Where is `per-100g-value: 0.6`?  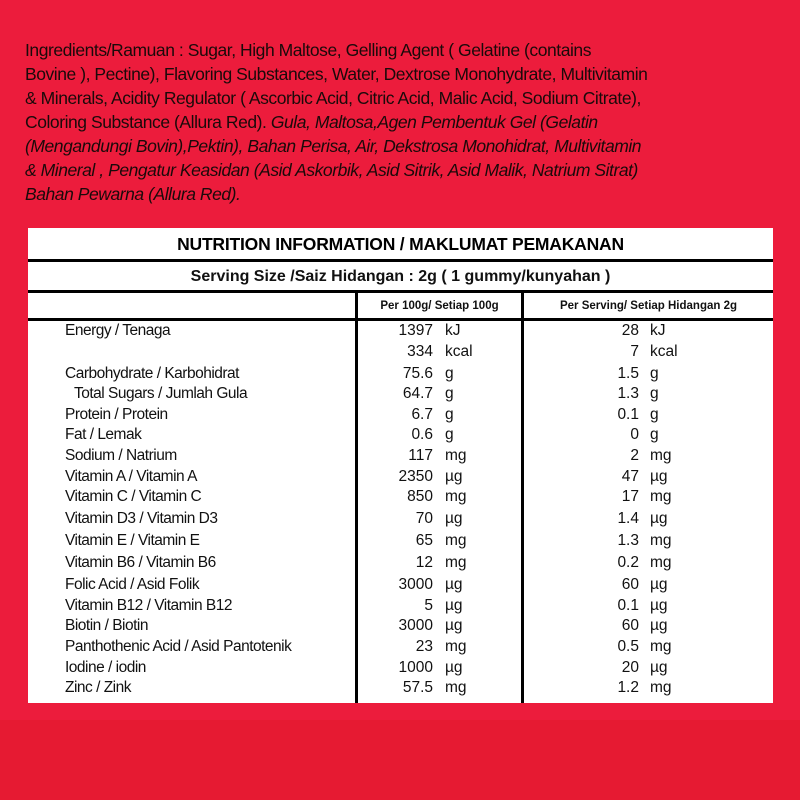
per-100g-value: 0.6 is located at coordinates (422, 435).